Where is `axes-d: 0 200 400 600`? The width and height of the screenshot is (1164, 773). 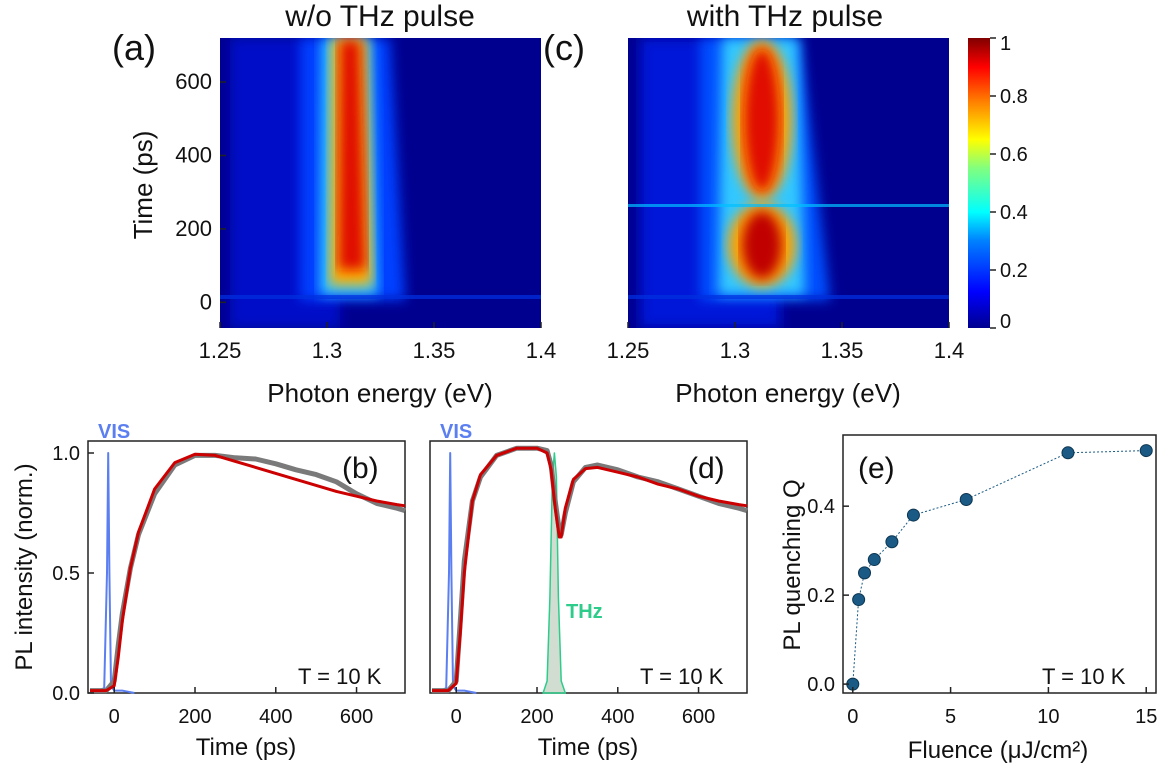
axes-d: 0 200 400 600 is located at coordinates (583, 707).